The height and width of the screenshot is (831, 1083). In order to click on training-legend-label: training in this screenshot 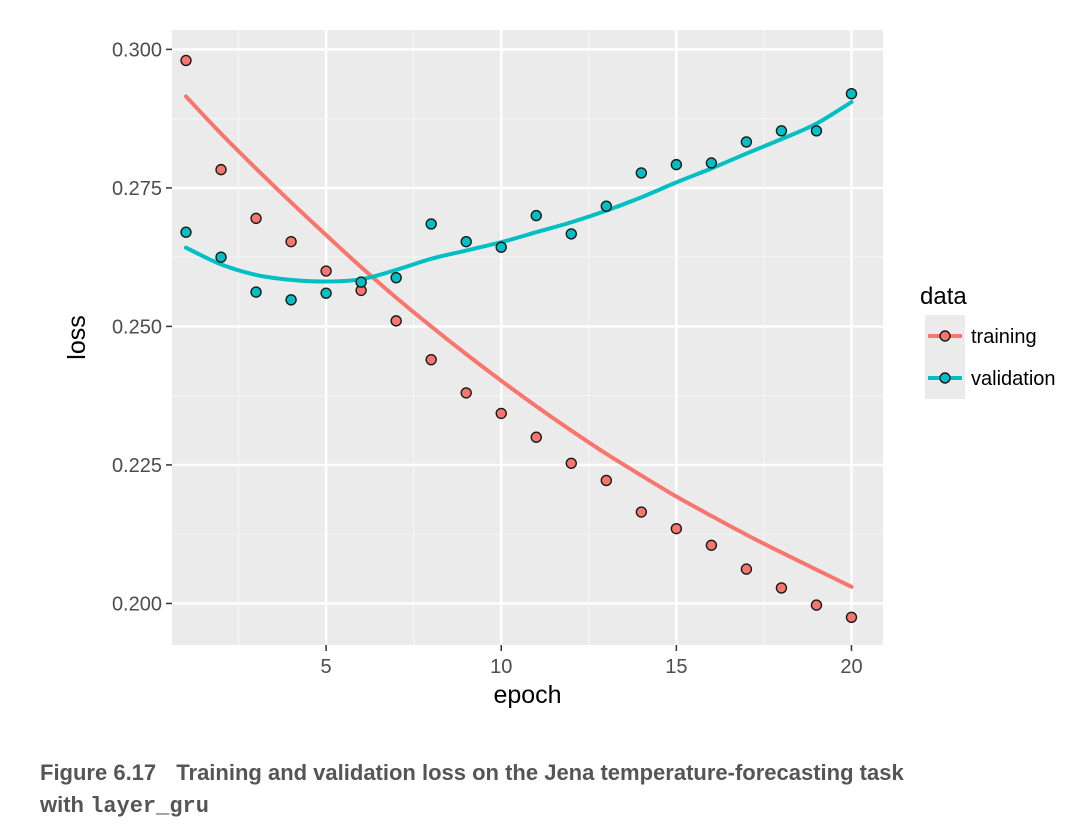, I will do `click(1004, 337)`.